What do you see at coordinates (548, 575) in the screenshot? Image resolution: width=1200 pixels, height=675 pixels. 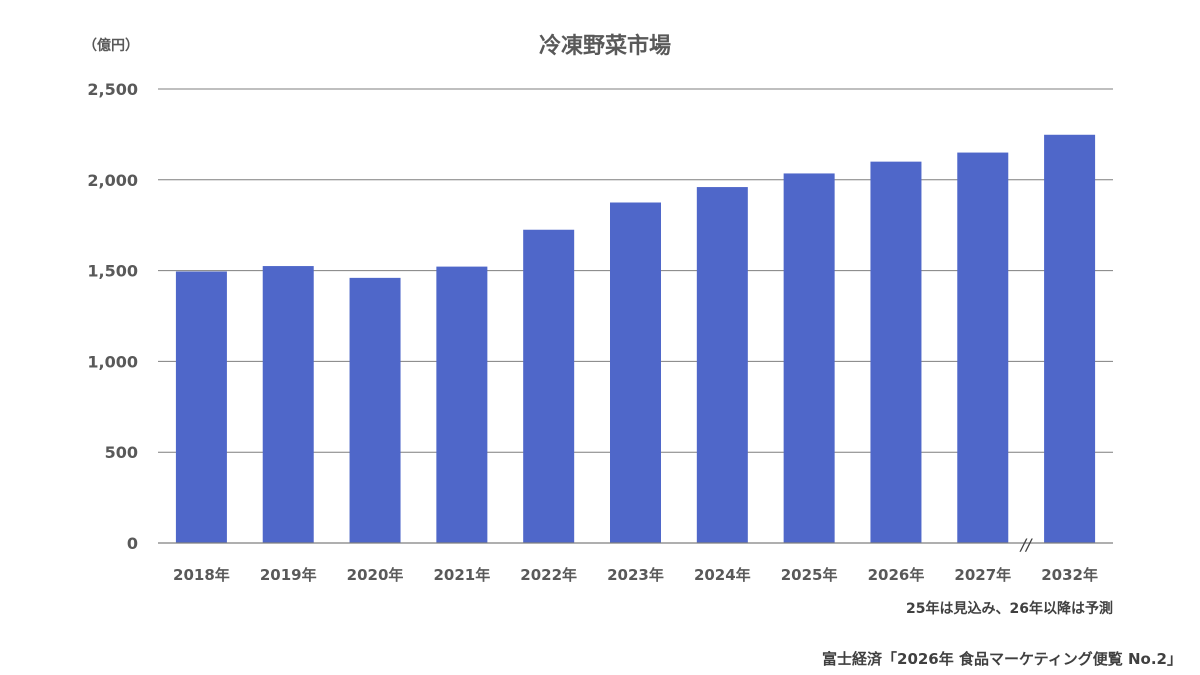 I see `x-tick-label: 2022年` at bounding box center [548, 575].